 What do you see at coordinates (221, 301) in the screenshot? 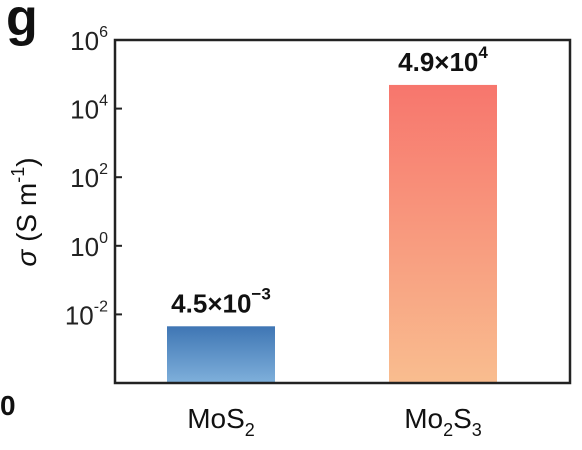
I see `data-label: 4.5×10⁻³` at bounding box center [221, 301].